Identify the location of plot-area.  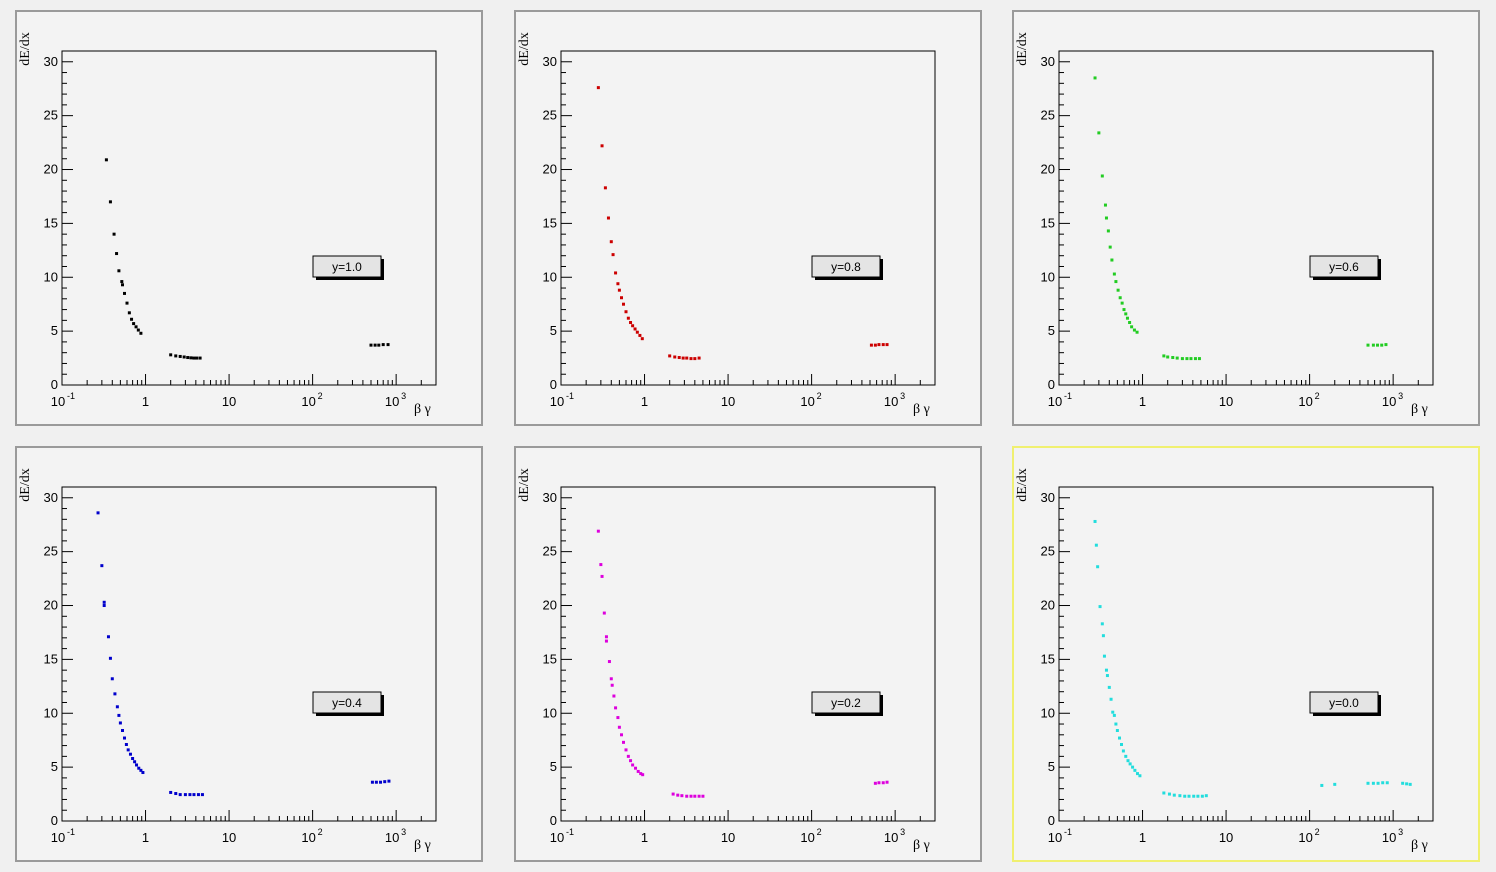
(748, 654).